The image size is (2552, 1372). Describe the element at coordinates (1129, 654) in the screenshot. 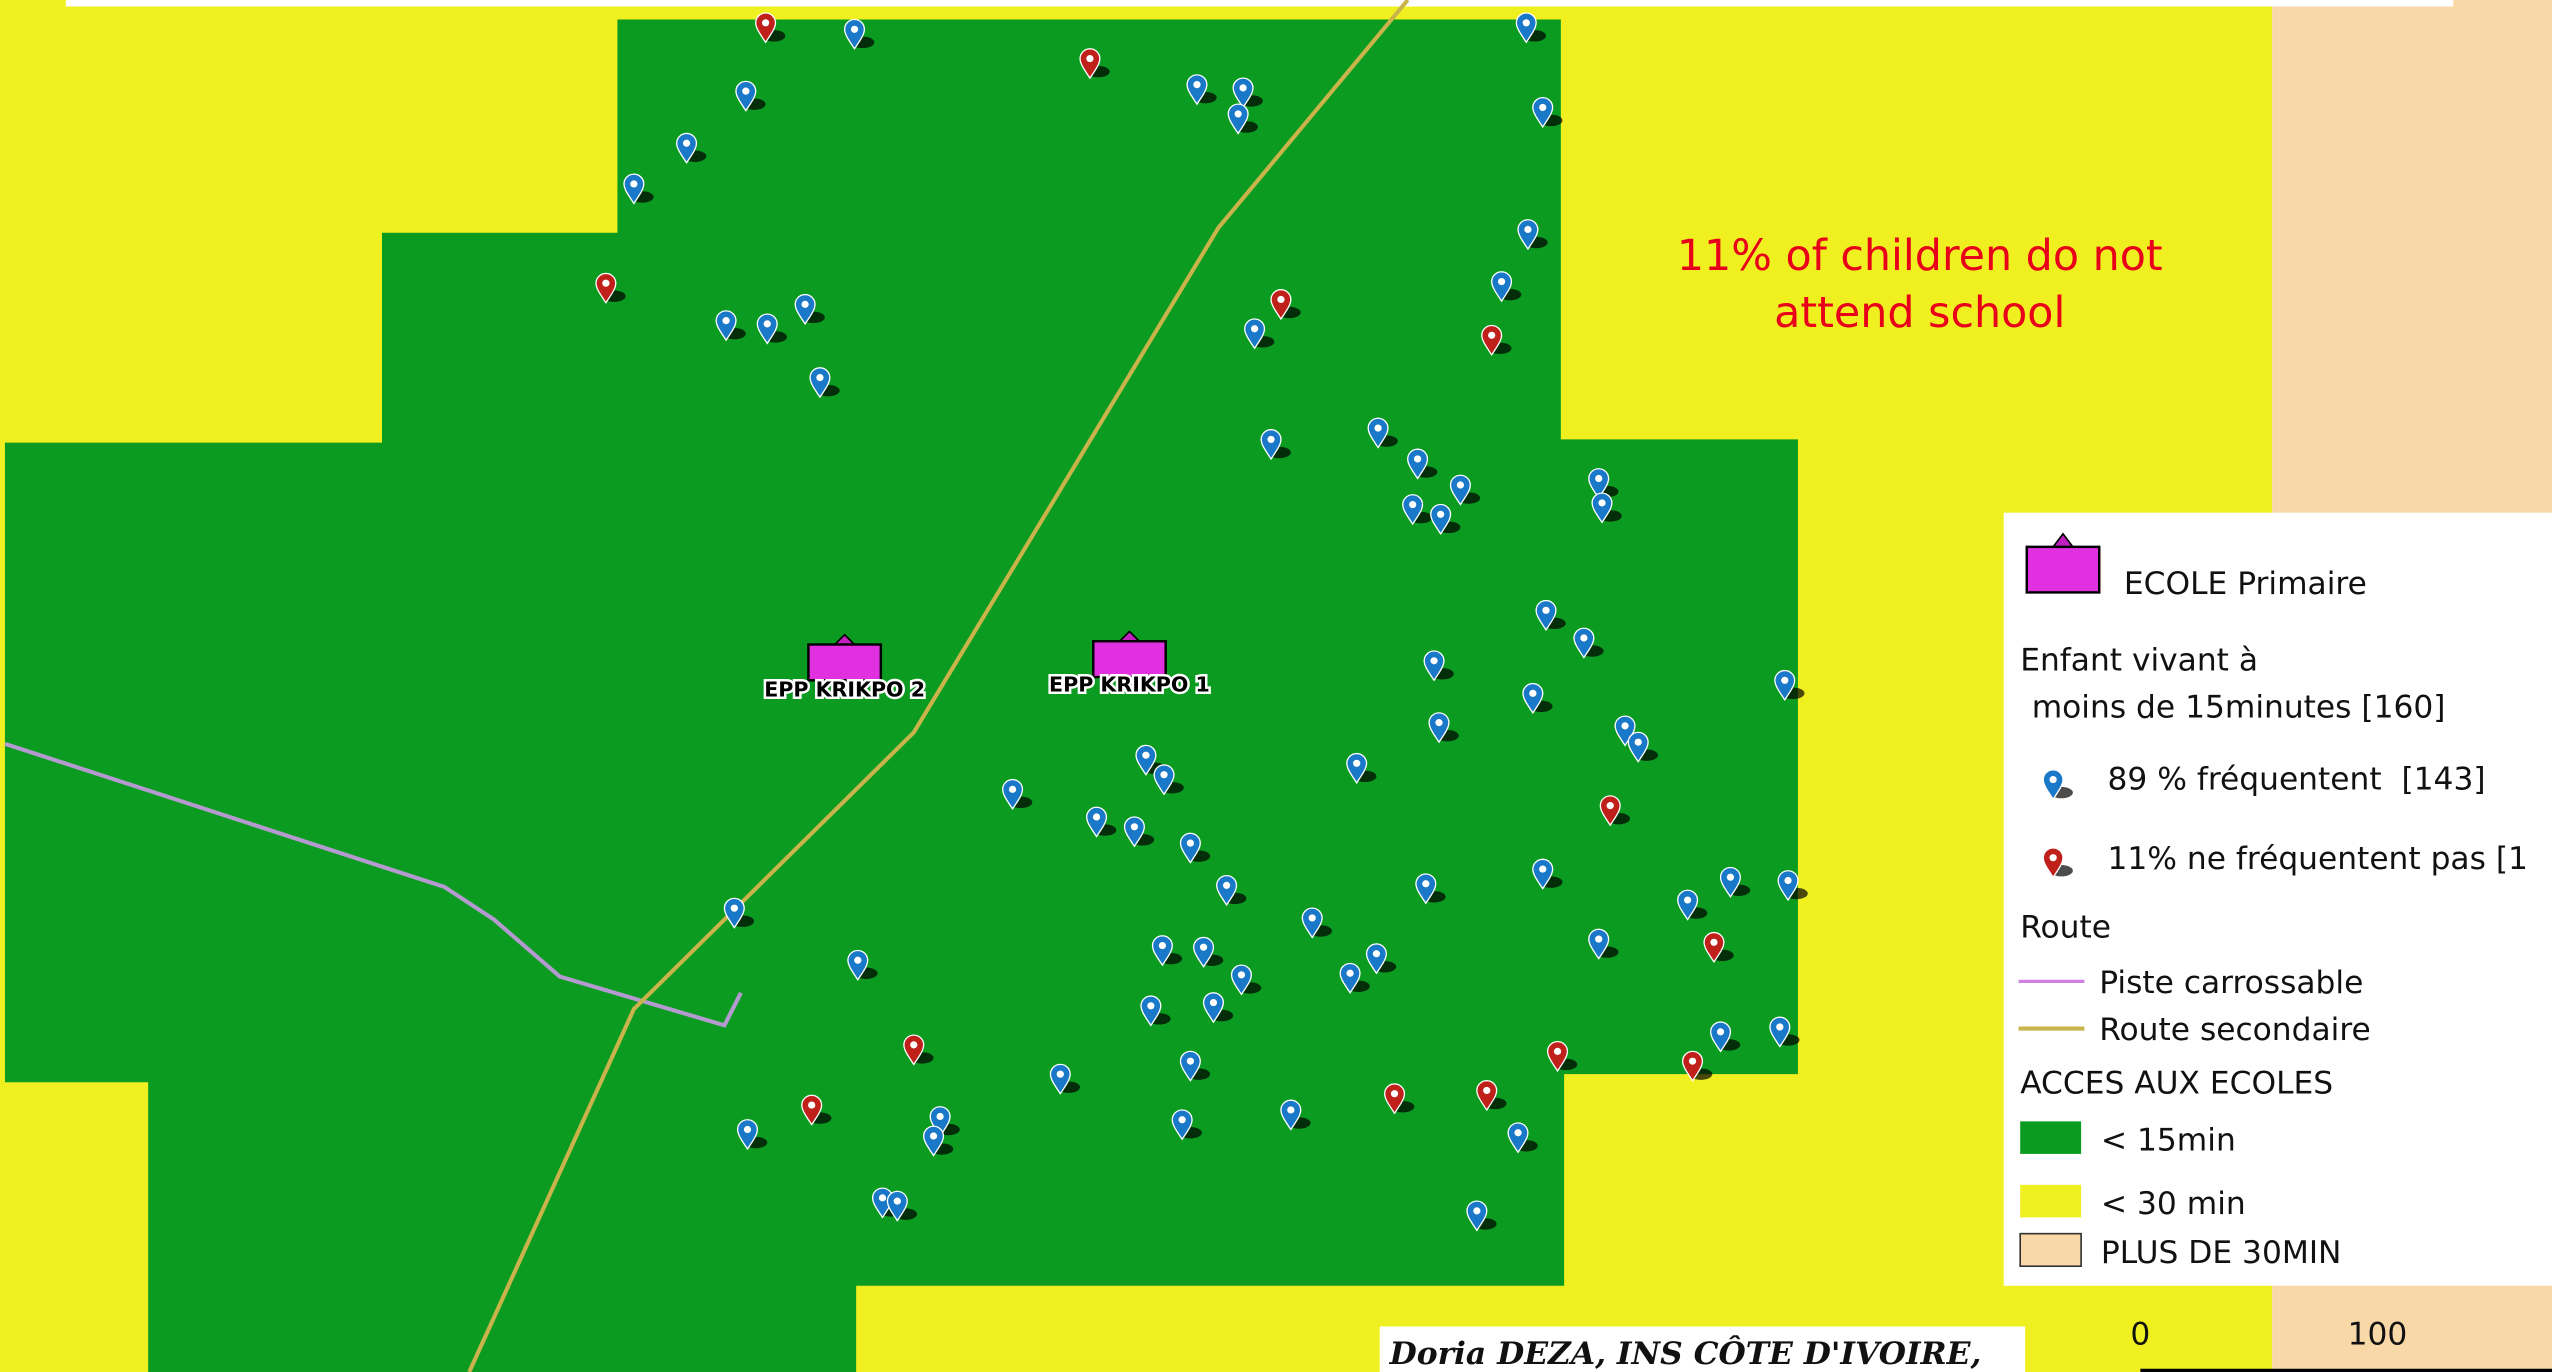

I see `school-icon` at that location.